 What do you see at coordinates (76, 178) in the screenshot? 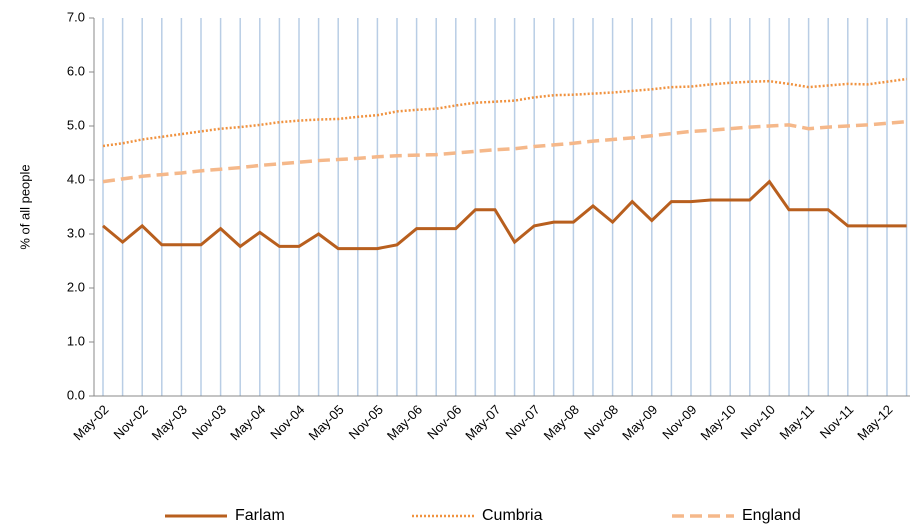
I see `y-tick-label: 4.0` at bounding box center [76, 178].